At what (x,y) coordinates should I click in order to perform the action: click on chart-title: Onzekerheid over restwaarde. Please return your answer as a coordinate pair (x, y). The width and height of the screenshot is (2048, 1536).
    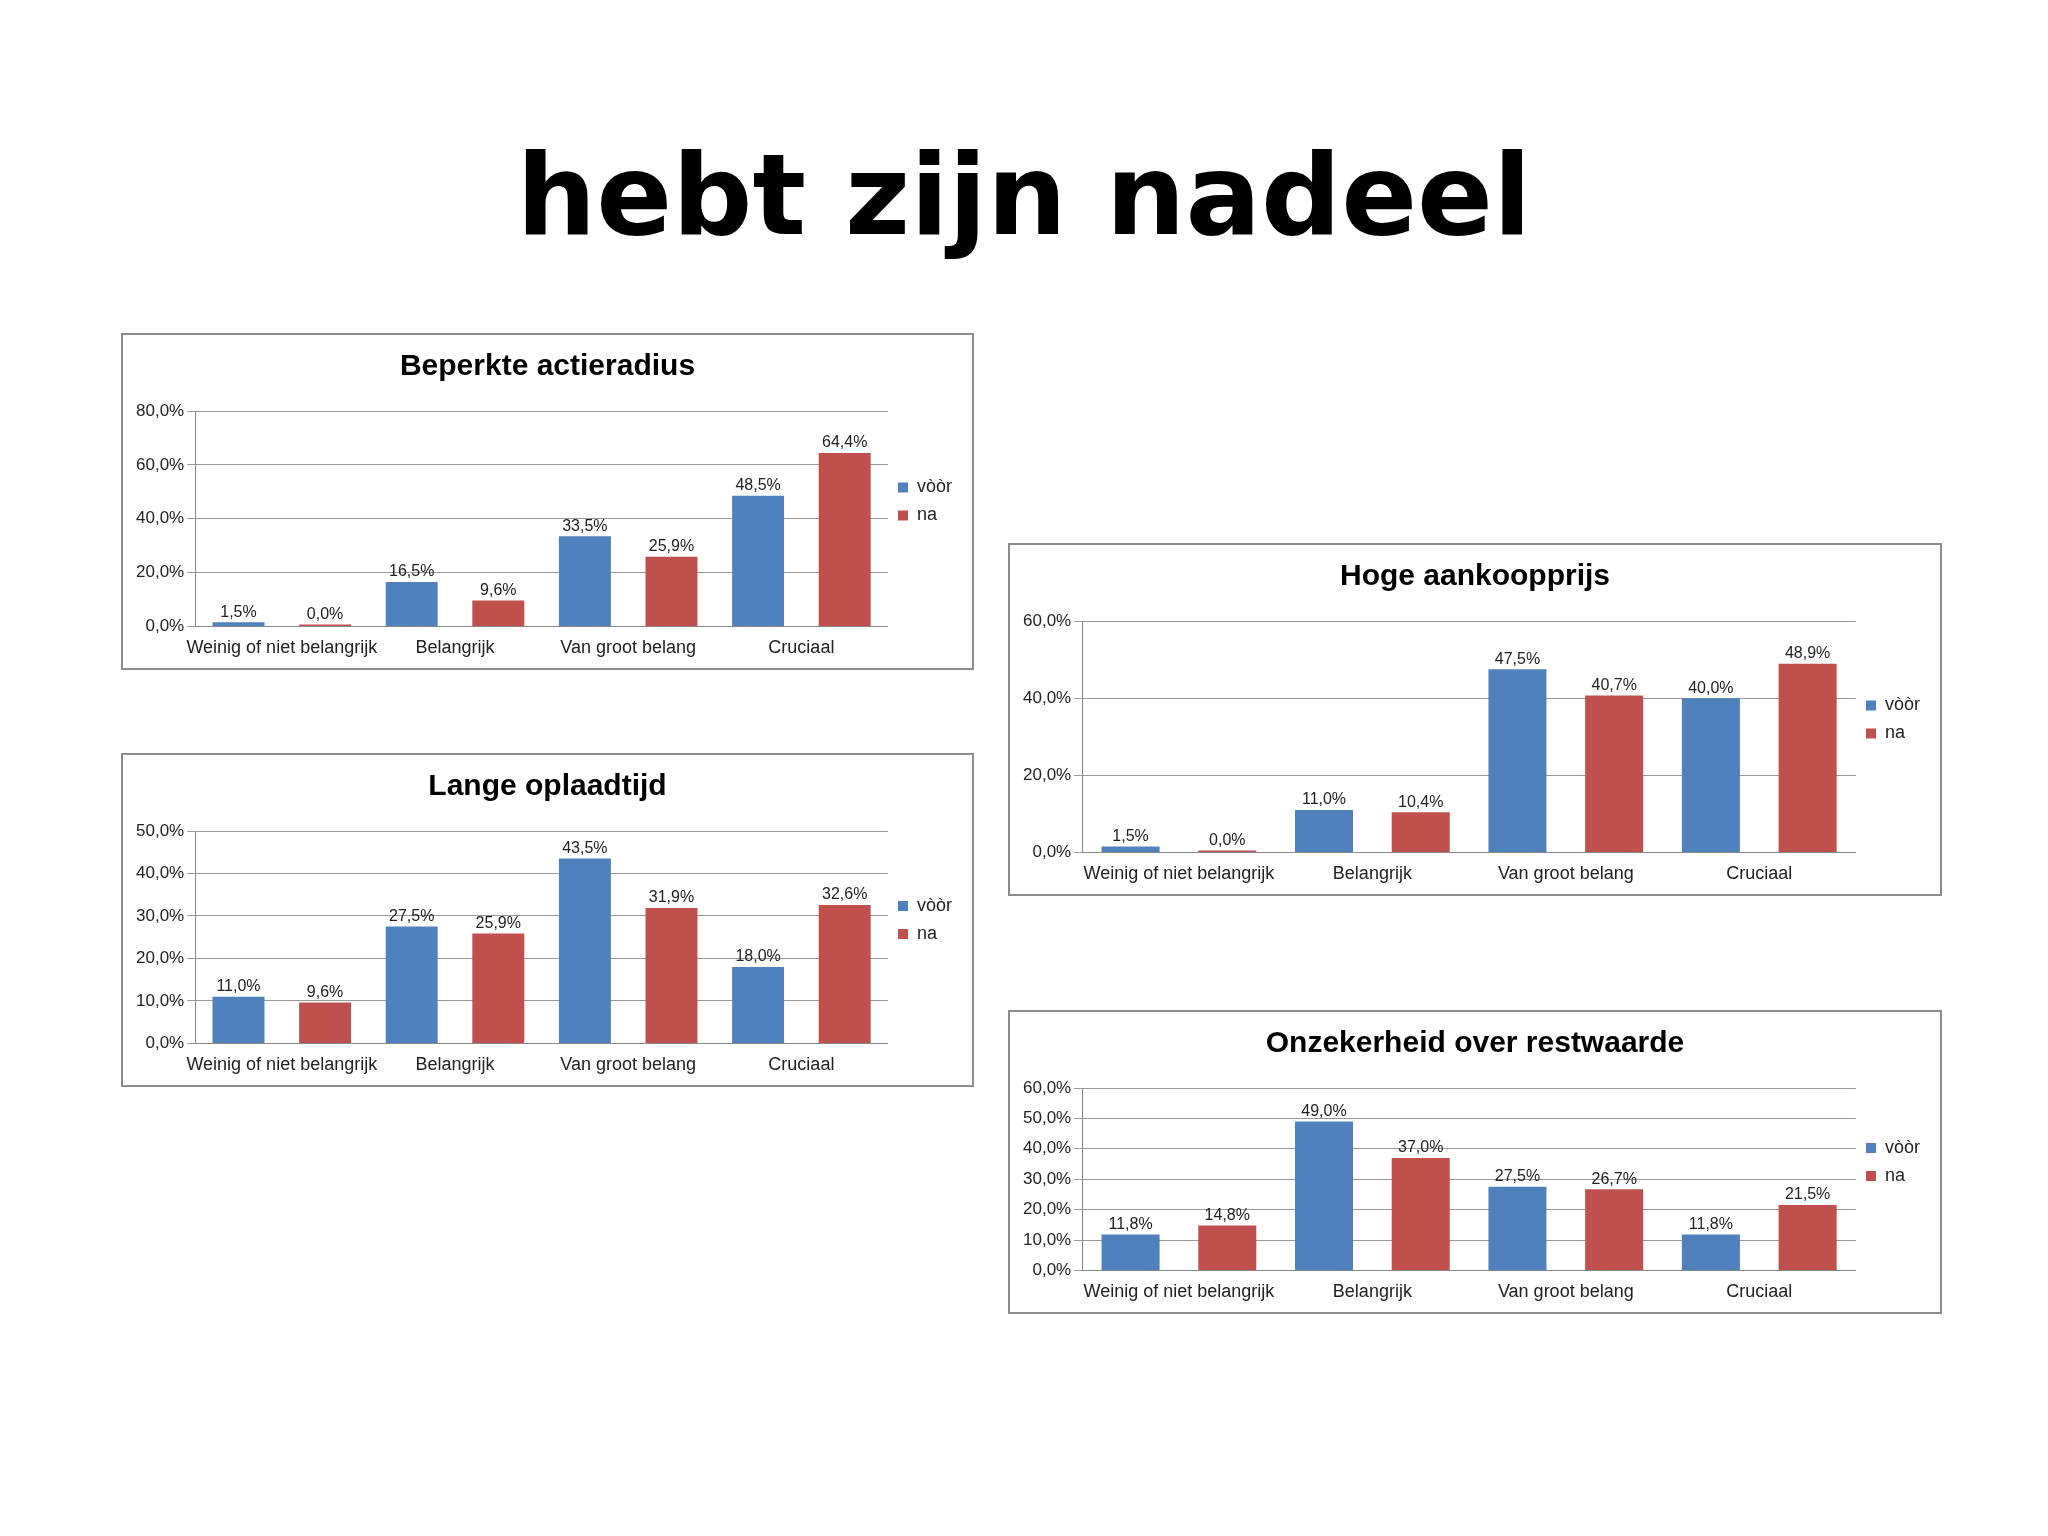
    Looking at the image, I should click on (1475, 1042).